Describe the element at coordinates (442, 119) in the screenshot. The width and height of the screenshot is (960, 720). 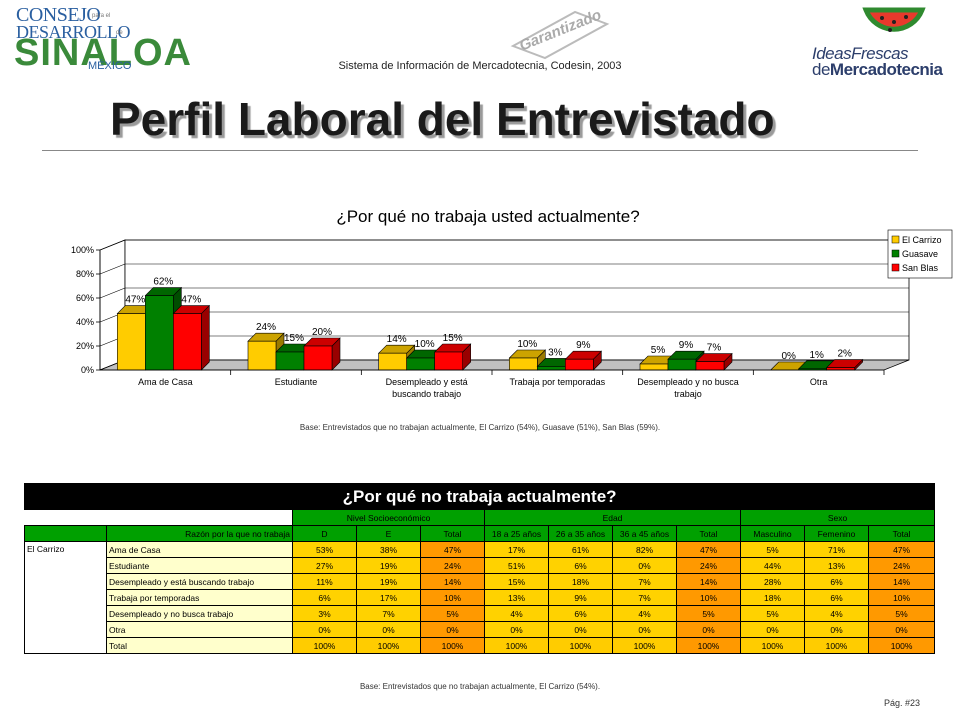
I see `page-title: Perfil Laboral del Entrevistado` at that location.